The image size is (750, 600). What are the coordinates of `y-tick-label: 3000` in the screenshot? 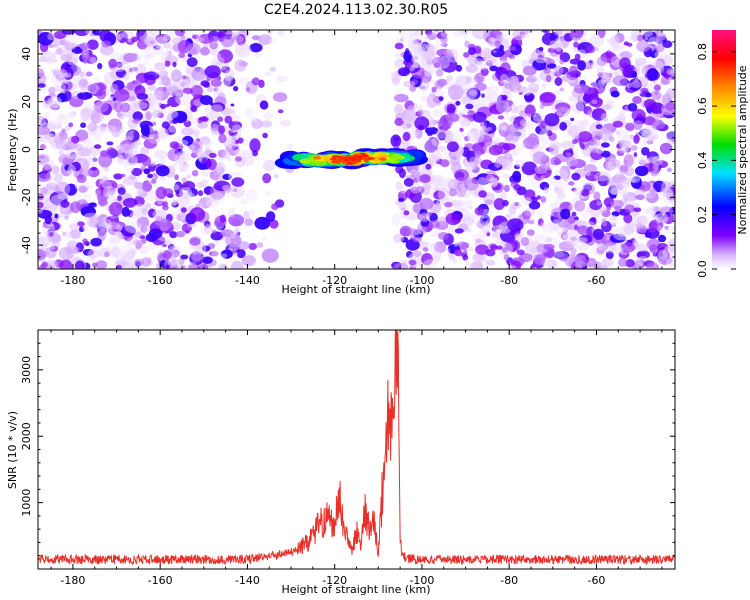 It's located at (26, 370).